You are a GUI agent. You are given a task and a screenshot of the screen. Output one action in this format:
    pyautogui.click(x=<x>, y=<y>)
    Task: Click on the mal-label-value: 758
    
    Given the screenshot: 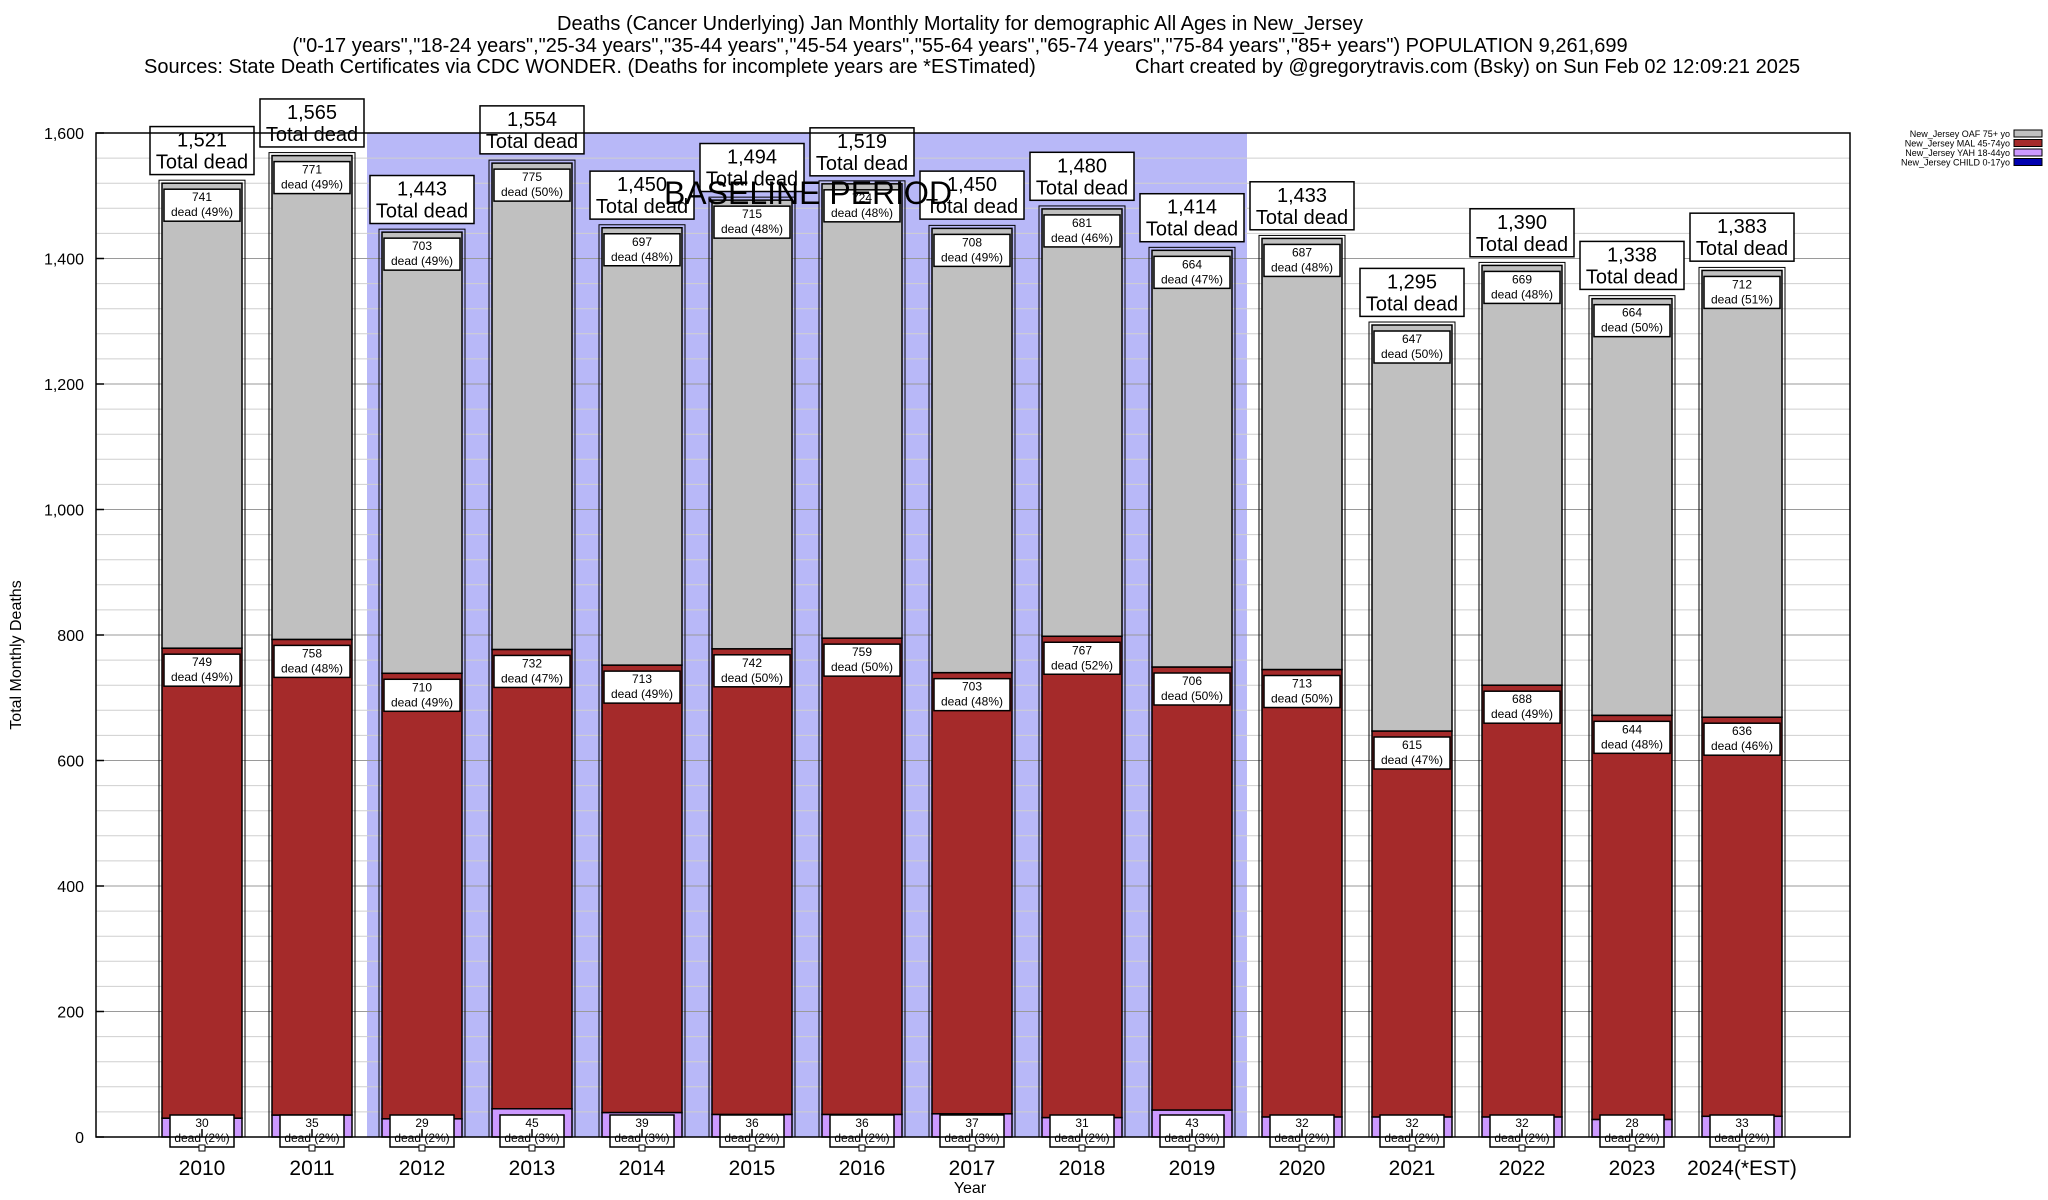 What is the action you would take?
    pyautogui.click(x=312, y=653)
    